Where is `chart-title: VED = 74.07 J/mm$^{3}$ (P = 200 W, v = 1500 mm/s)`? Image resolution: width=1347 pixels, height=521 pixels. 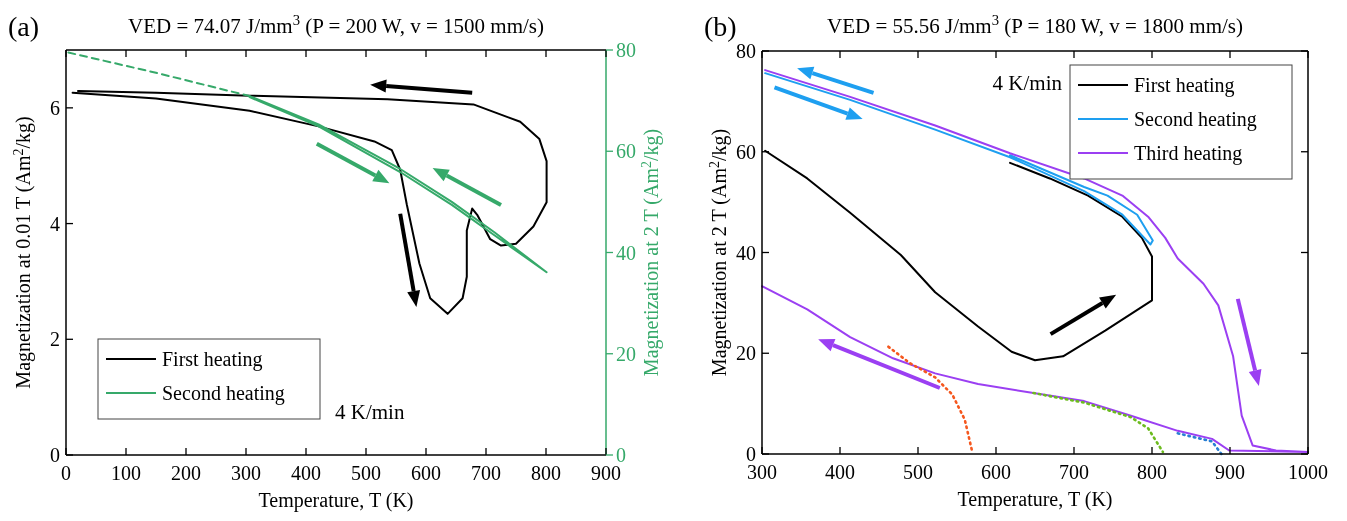
chart-title: VED = 74.07 J/mm$^{3}$ (P = 200 W, v = 1500 mm/s) is located at coordinates (336, 25).